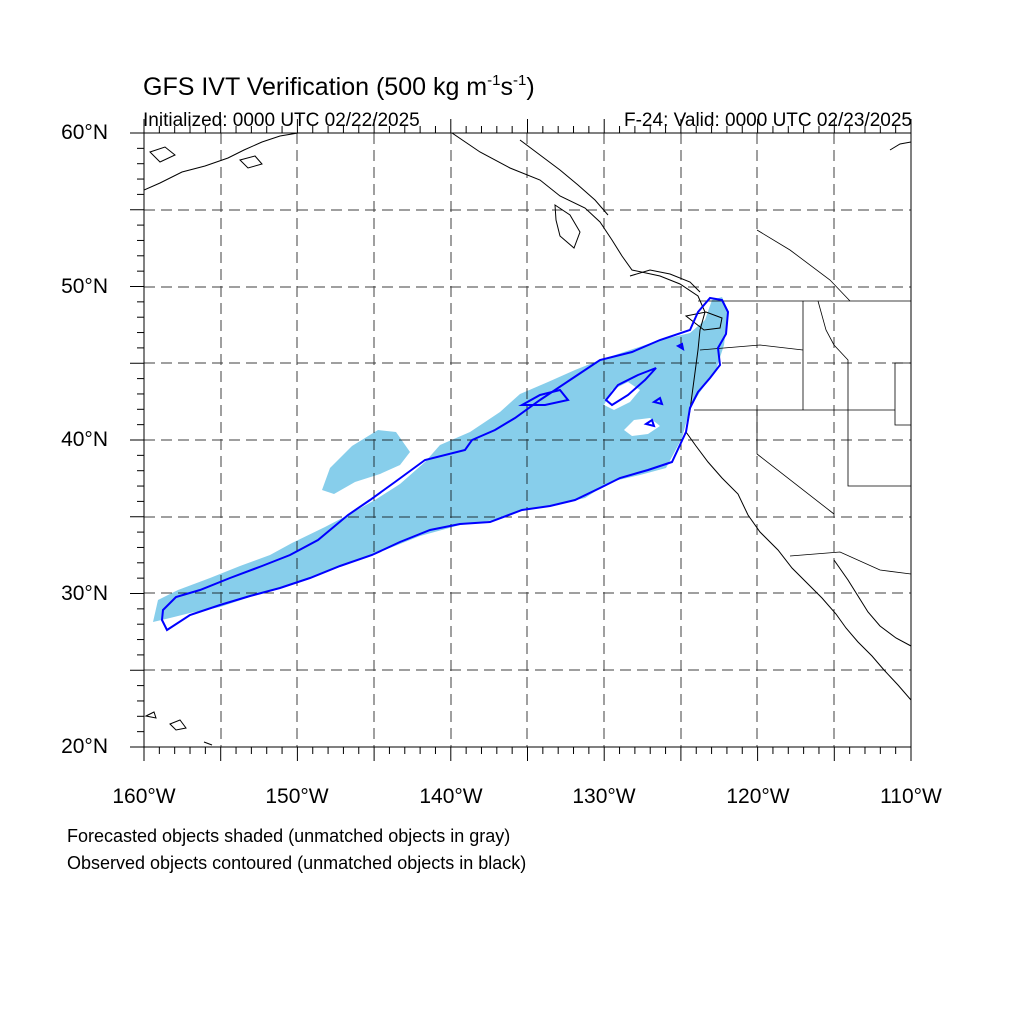 The width and height of the screenshot is (1024, 1024). I want to click on lat-label-20: 20°N, so click(84, 746).